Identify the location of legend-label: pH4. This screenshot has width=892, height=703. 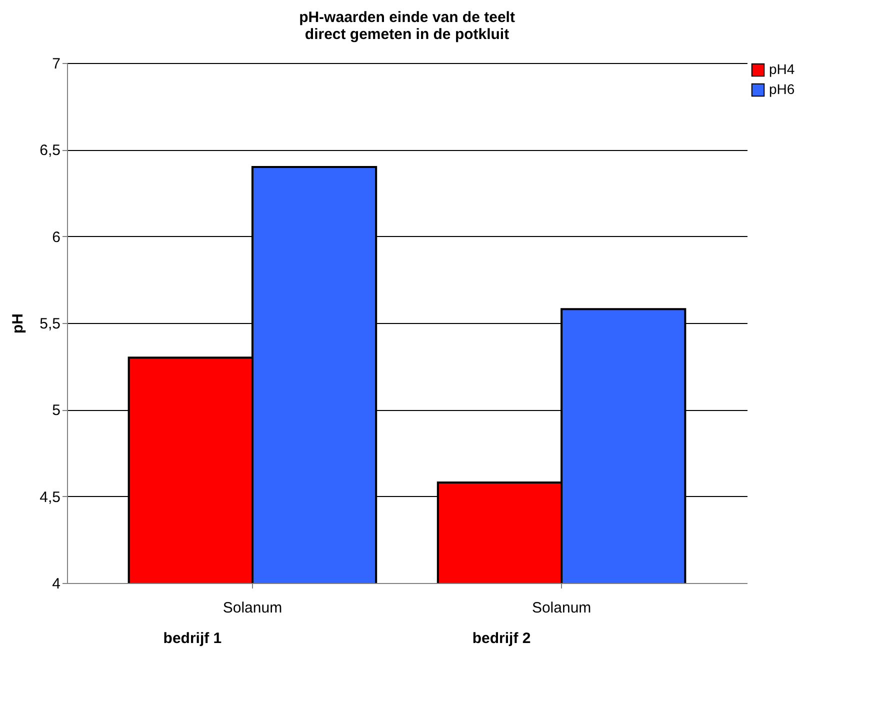
(782, 69).